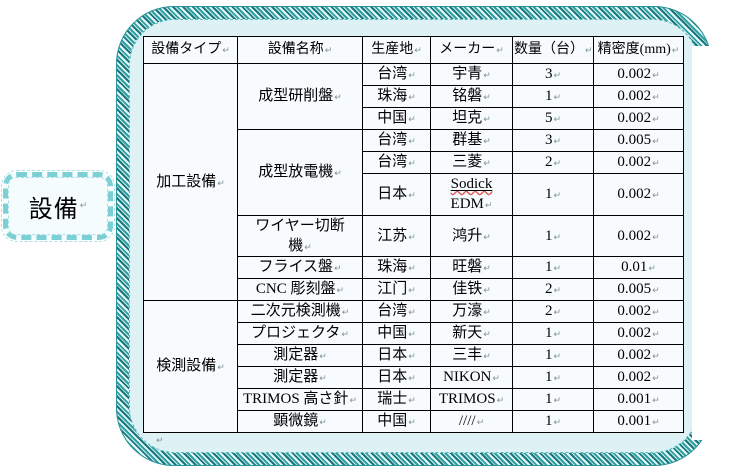 The height and width of the screenshot is (473, 736). I want to click on maker-cell: 佳铁↵, so click(471, 289).